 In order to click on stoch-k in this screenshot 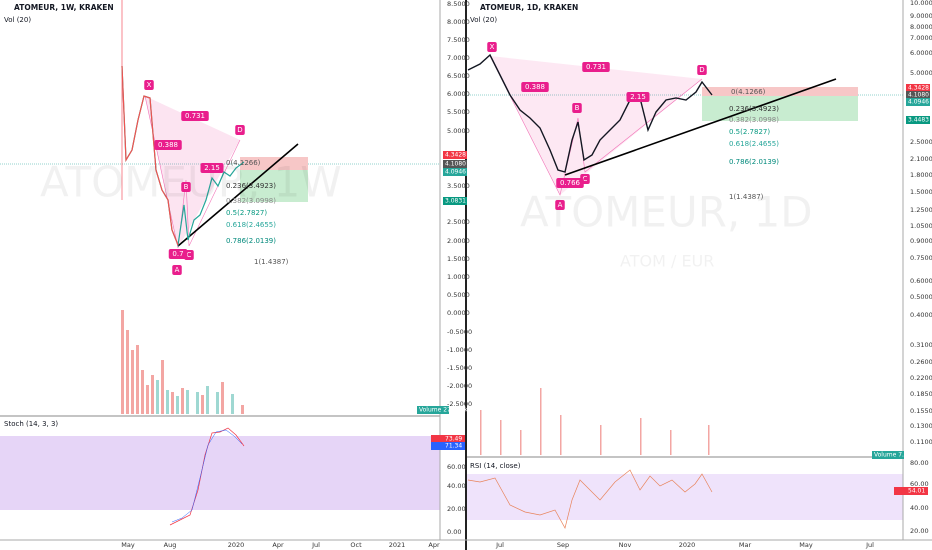, I will do `click(207, 476)`.